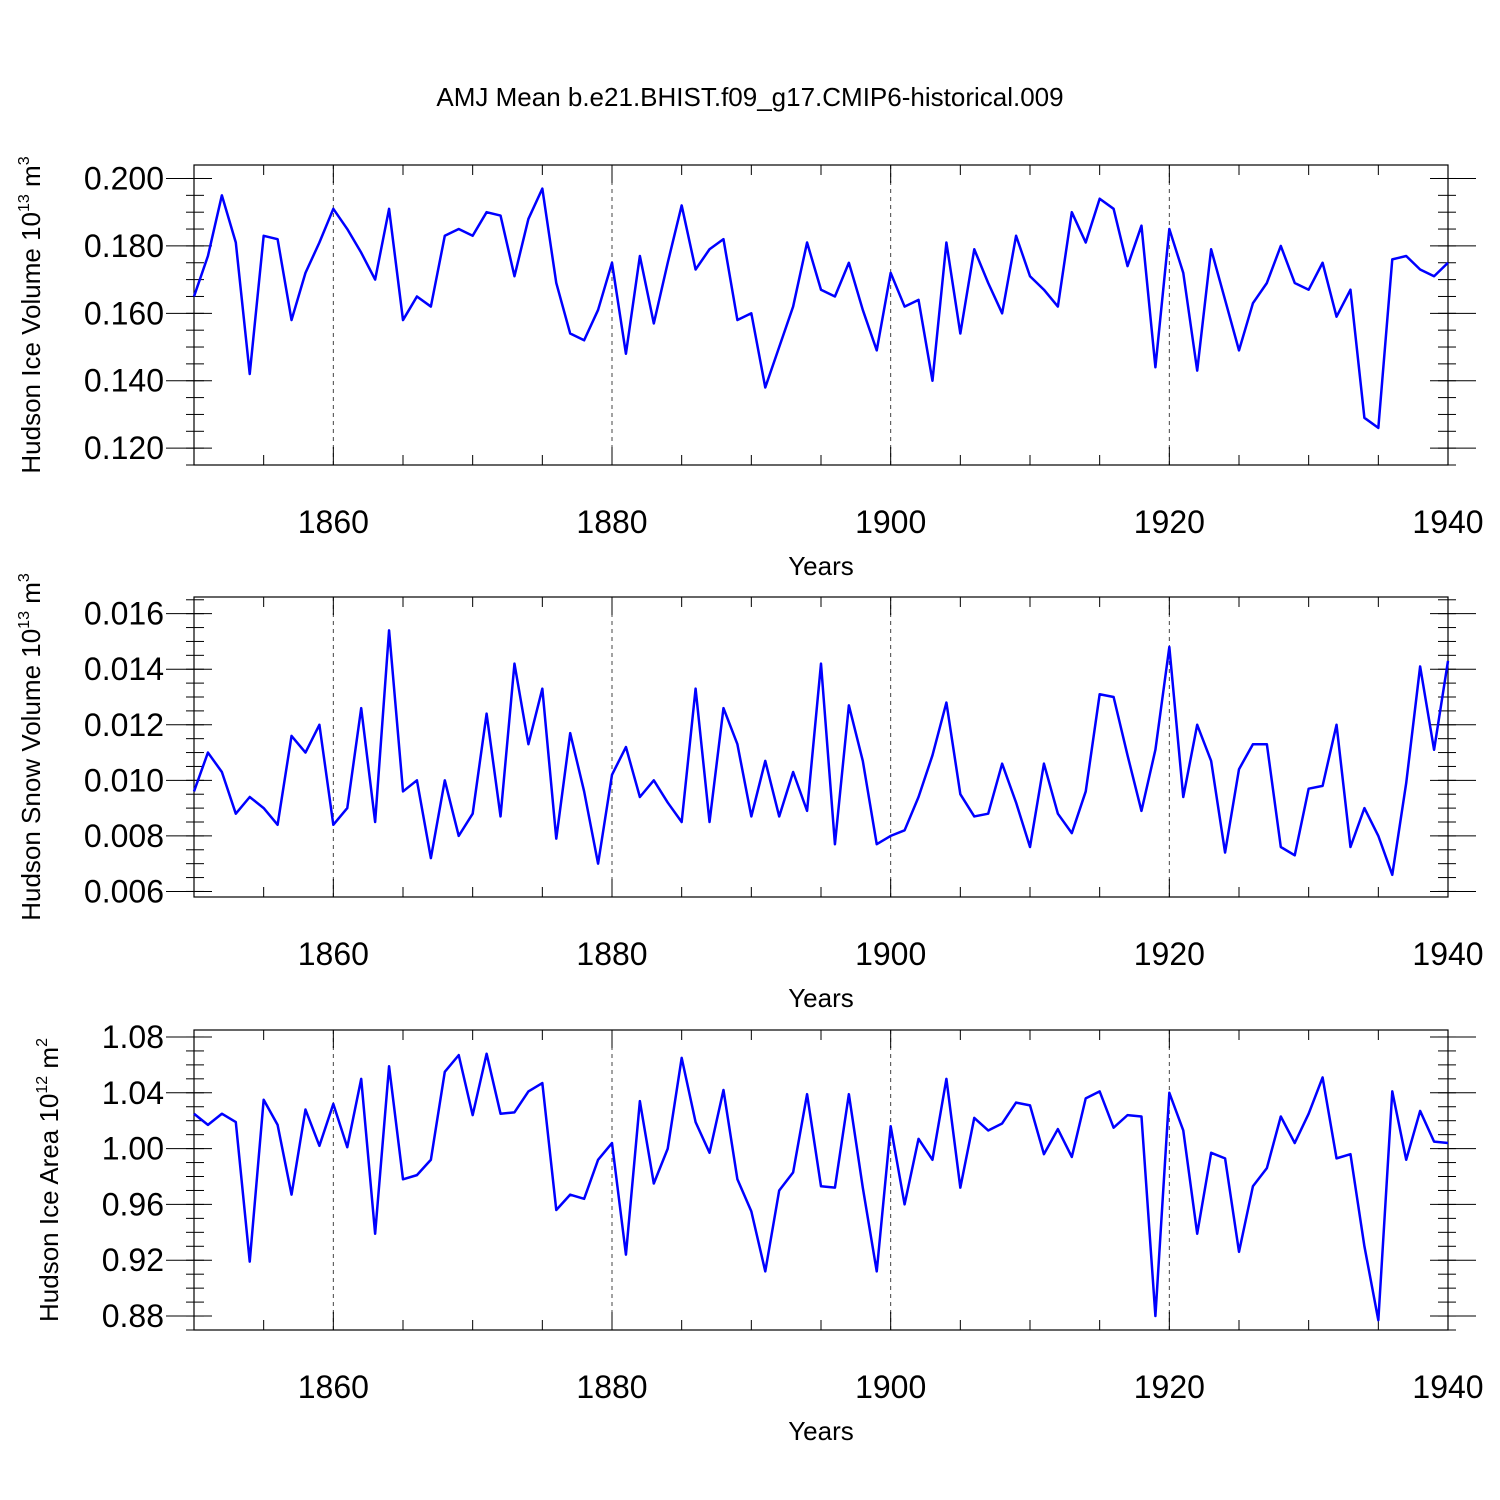 This screenshot has width=1500, height=1500. I want to click on y-axis-title: Hudson Ice Volume 1013 m3, so click(31, 314).